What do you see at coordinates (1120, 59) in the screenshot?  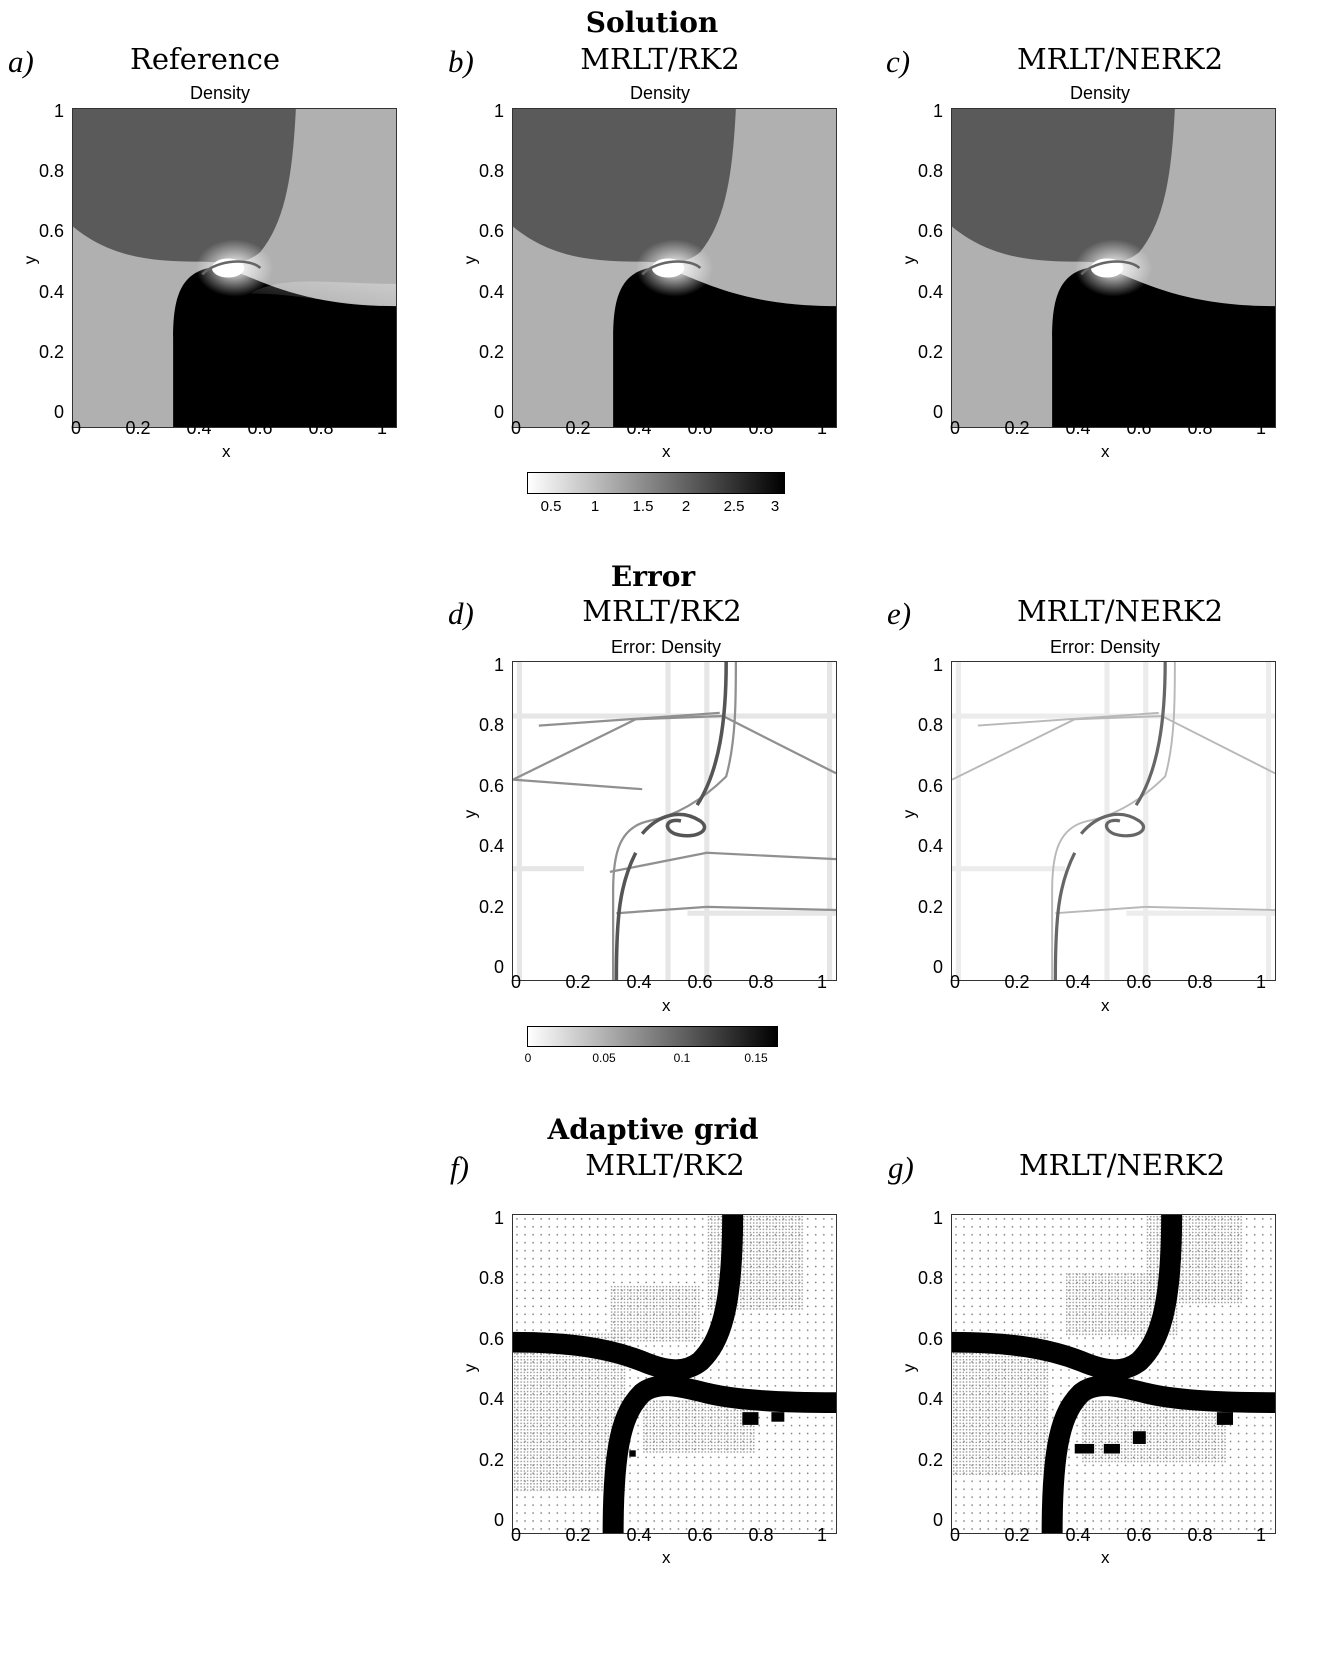 I see `panel-method-c: MRLT/NERK2` at bounding box center [1120, 59].